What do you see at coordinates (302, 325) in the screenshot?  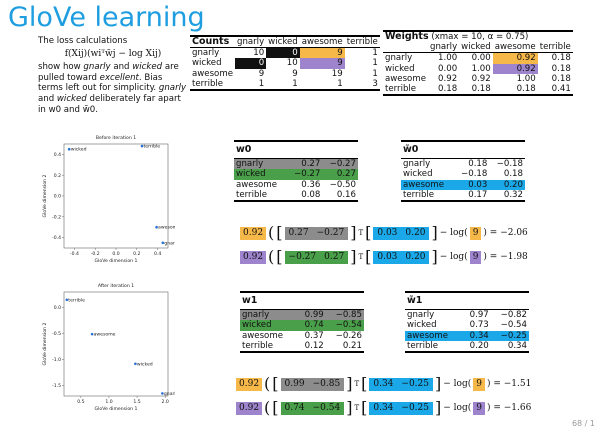 I see `w1-row: wicked 0.74 −0.54` at bounding box center [302, 325].